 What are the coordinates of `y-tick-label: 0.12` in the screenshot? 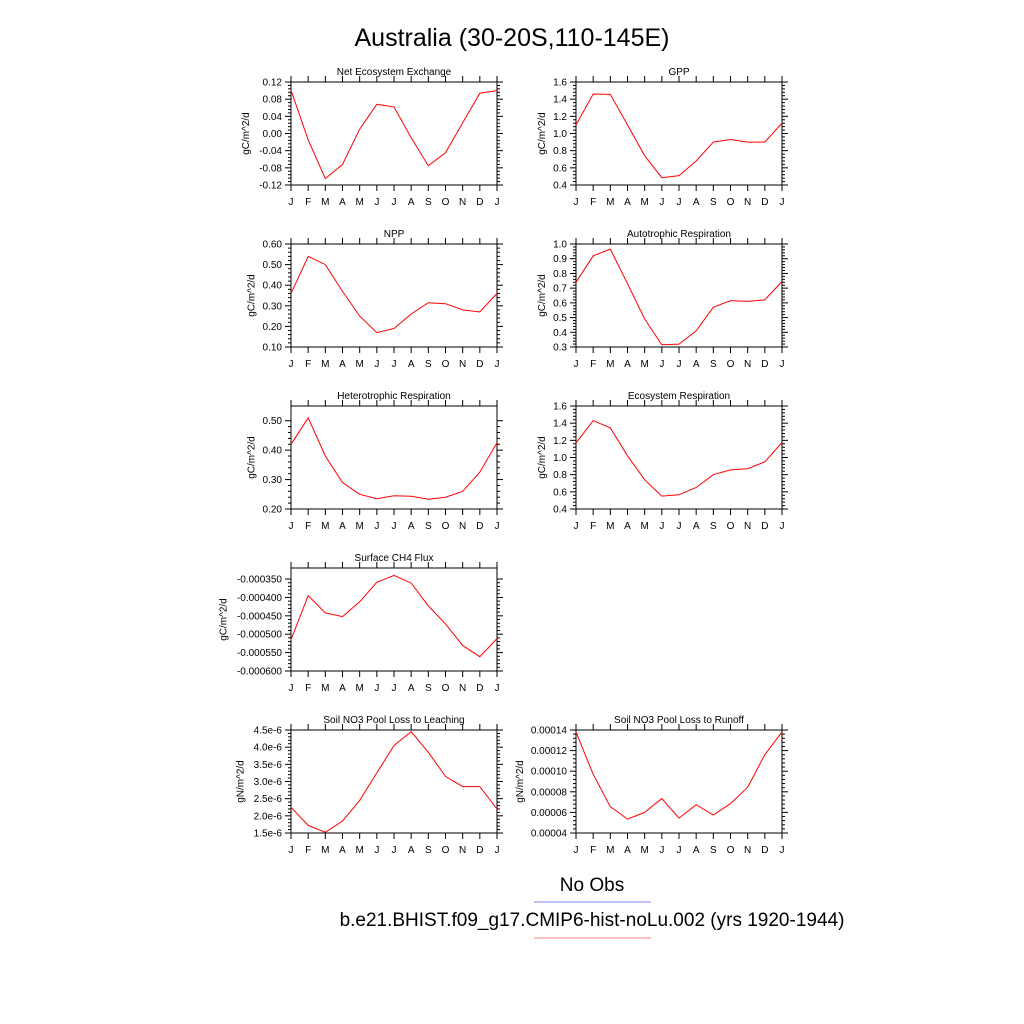 It's located at (273, 83).